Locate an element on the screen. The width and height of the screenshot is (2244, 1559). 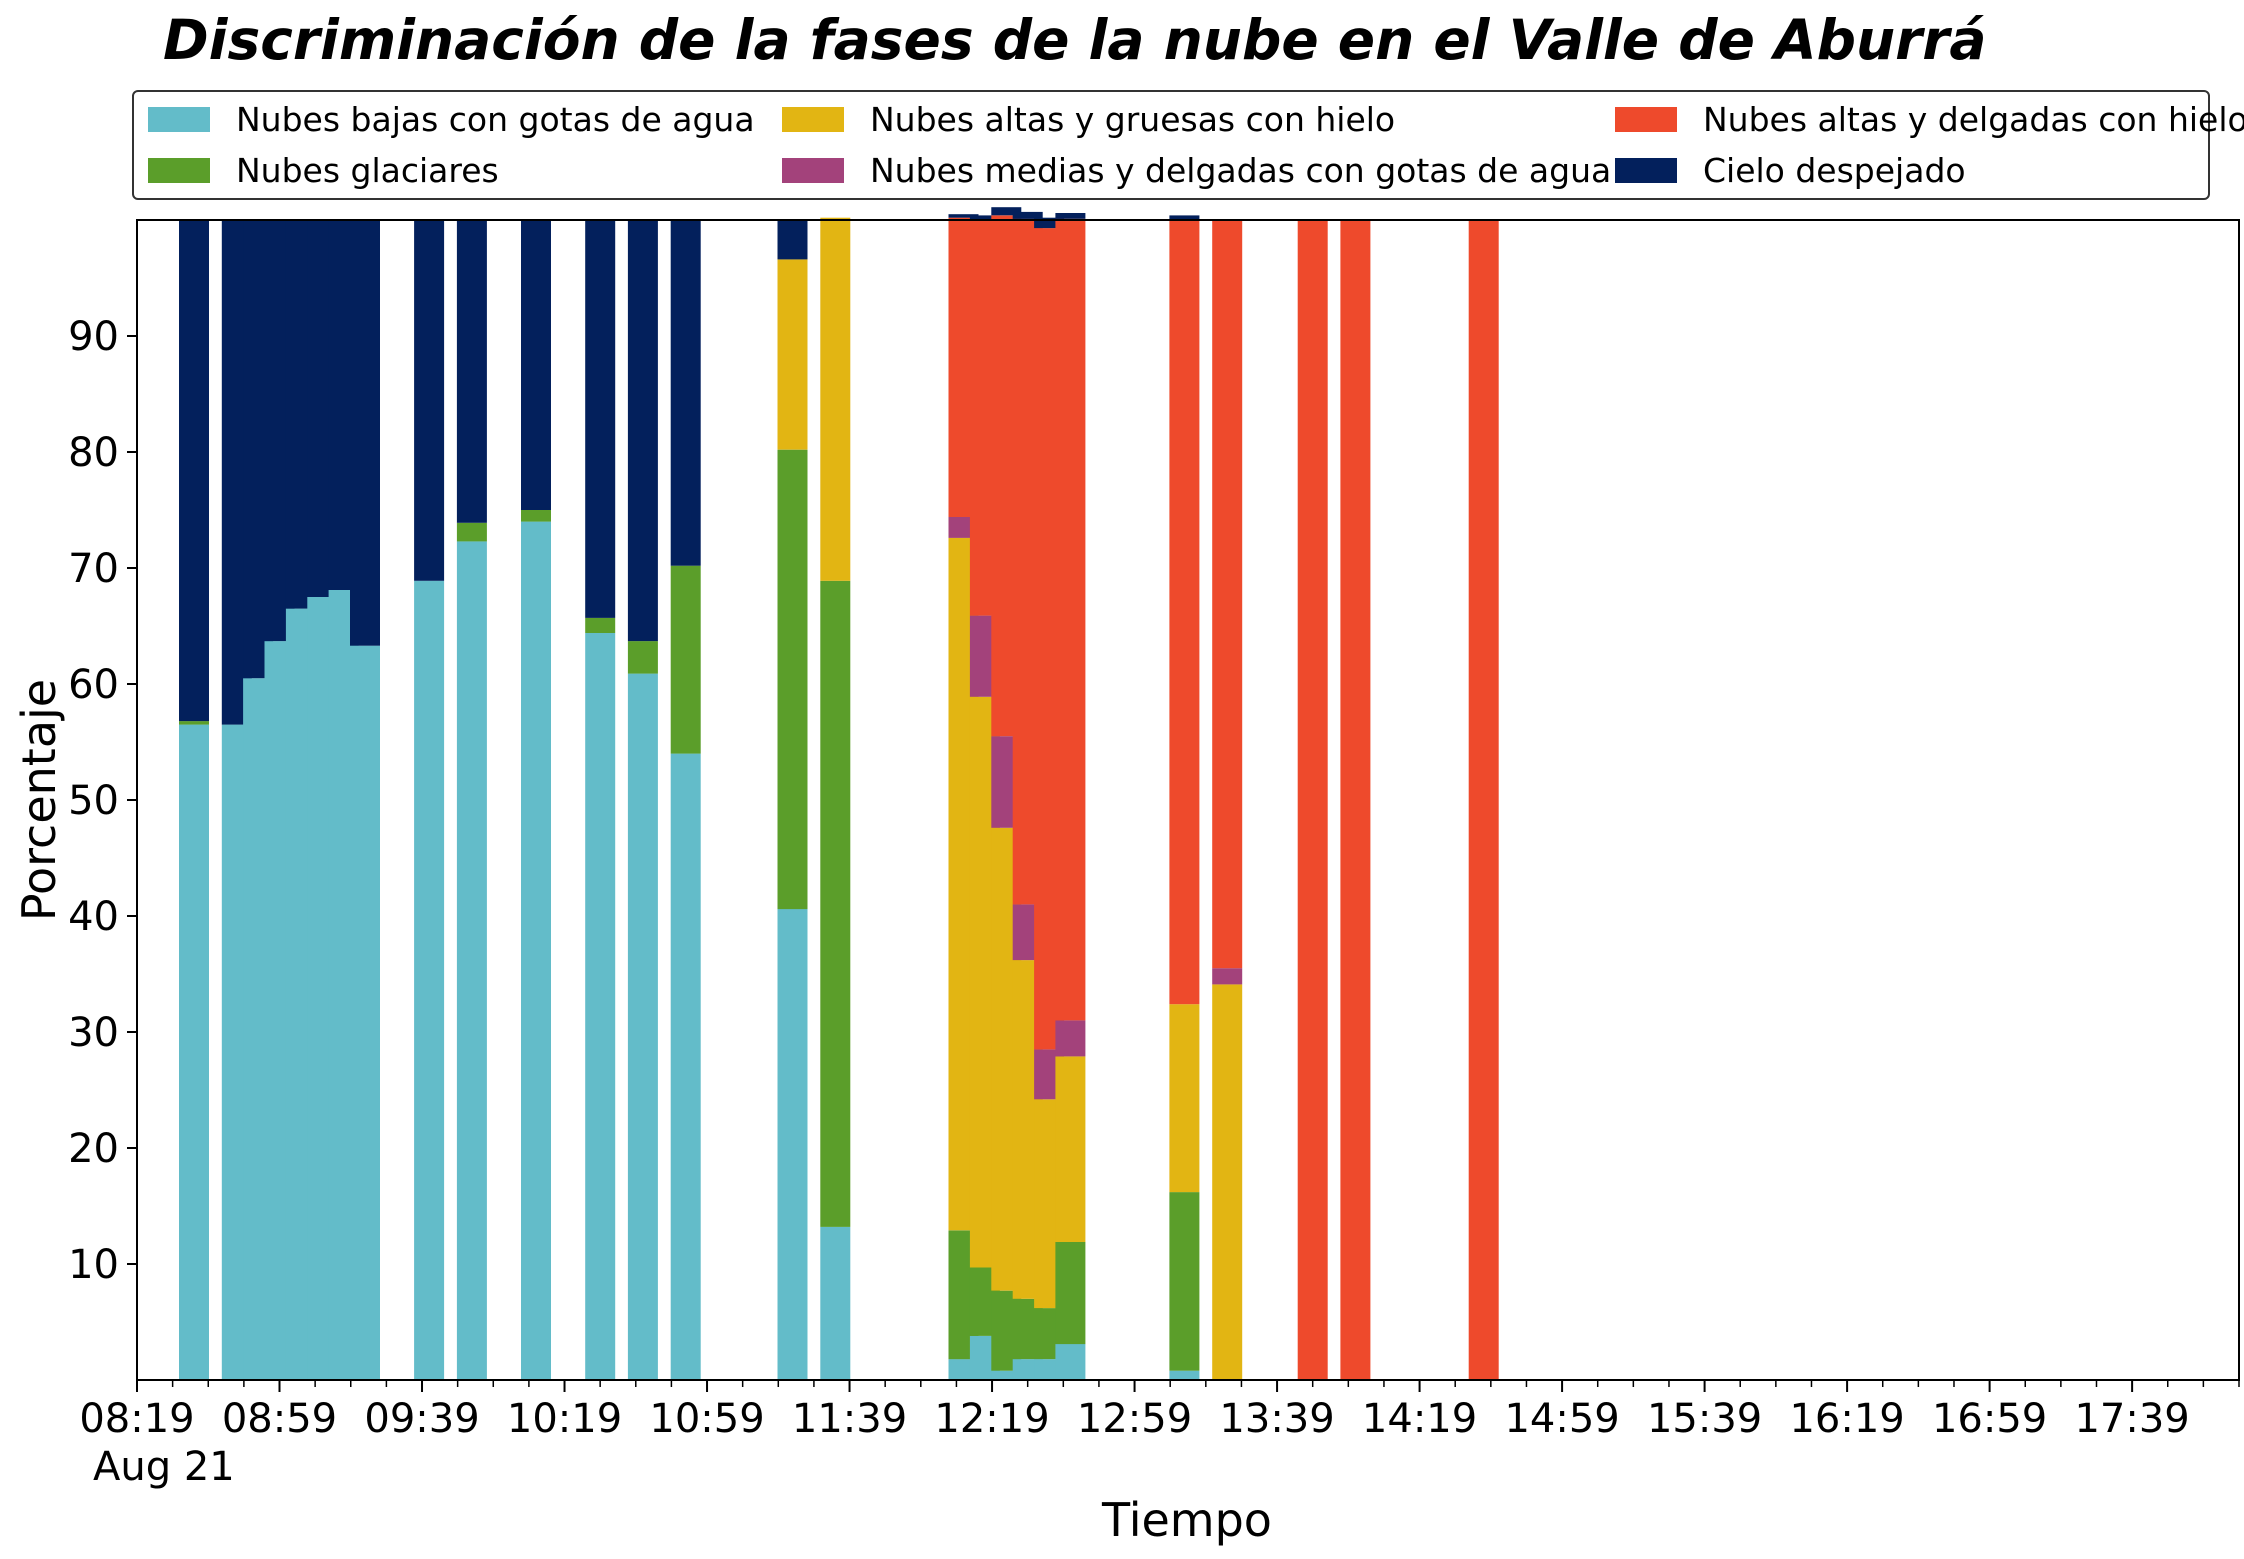
x-tick-label-1: 08:59 is located at coordinates (279, 1419).